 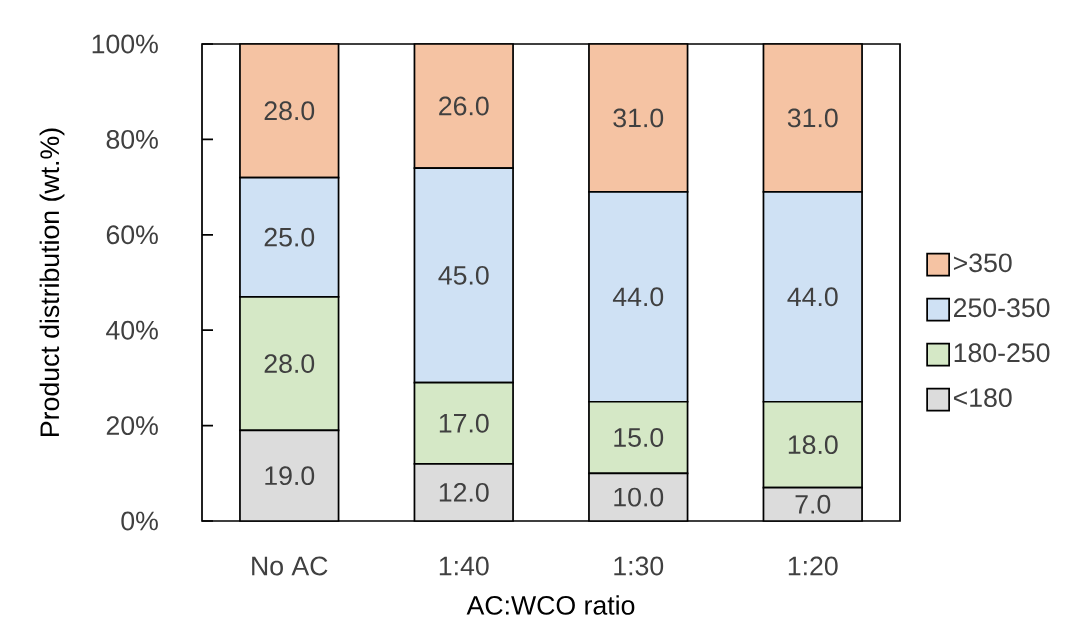 I want to click on y-tick-label: 100%, so click(x=125, y=44).